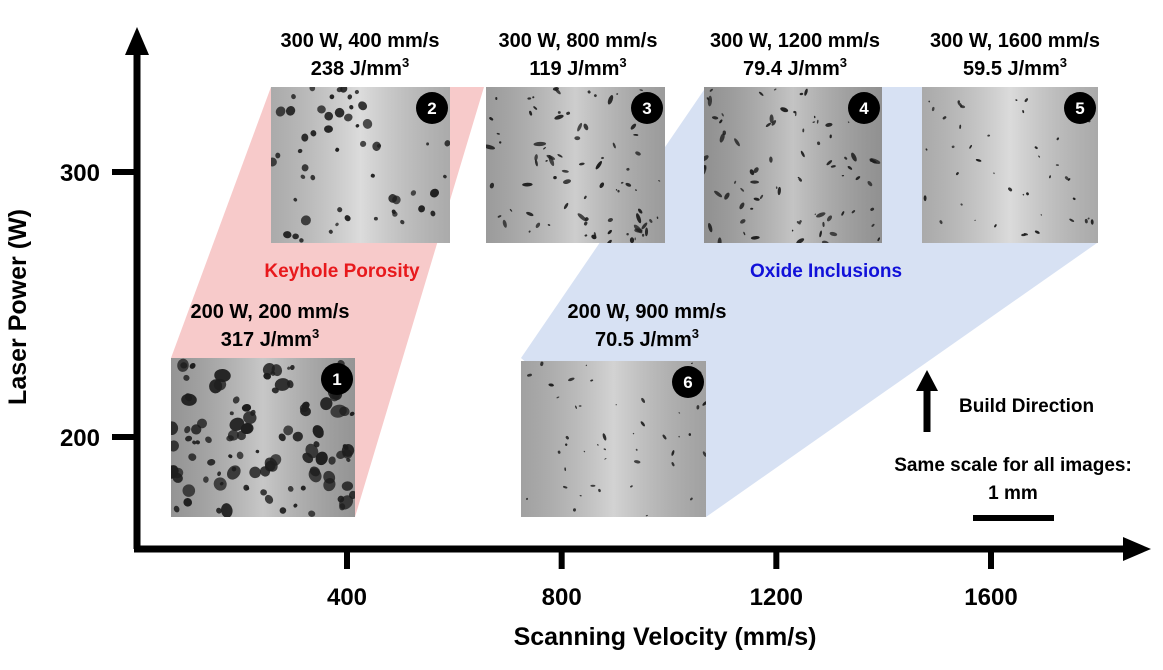 This screenshot has width=1163, height=670. I want to click on sample-2: 2 300 W, 400 mm/s 238 J/mm3, so click(360, 136).